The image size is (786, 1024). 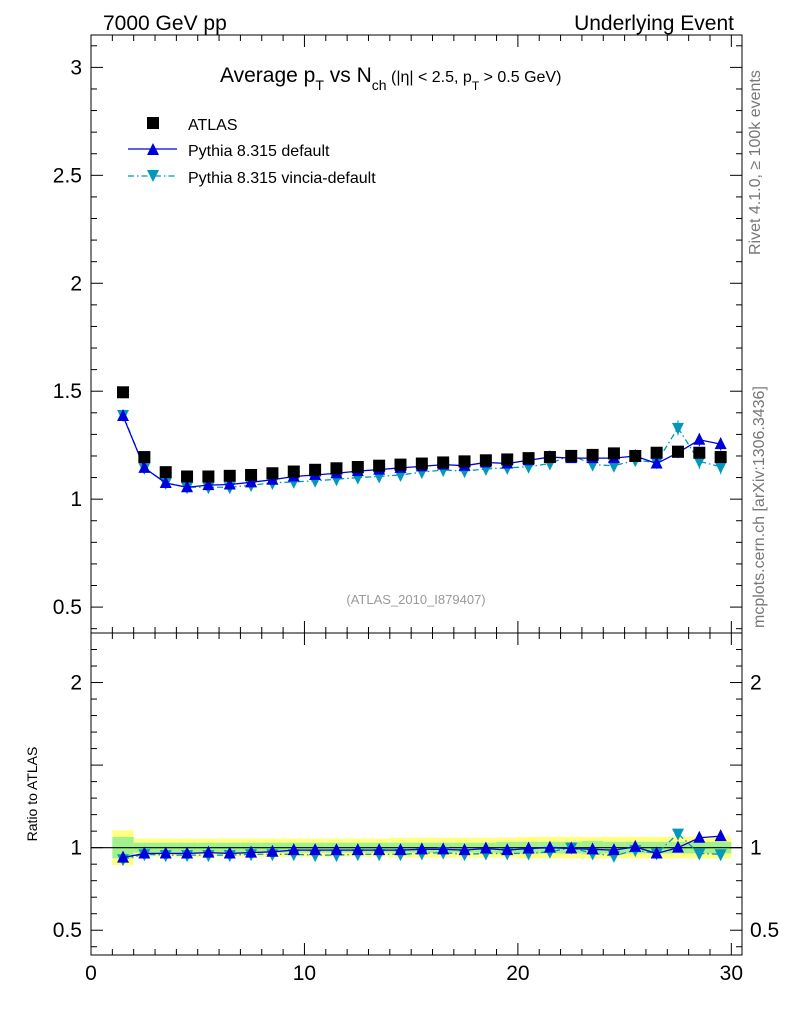 I want to click on header-left: 7000 GeV pp, so click(x=165, y=23).